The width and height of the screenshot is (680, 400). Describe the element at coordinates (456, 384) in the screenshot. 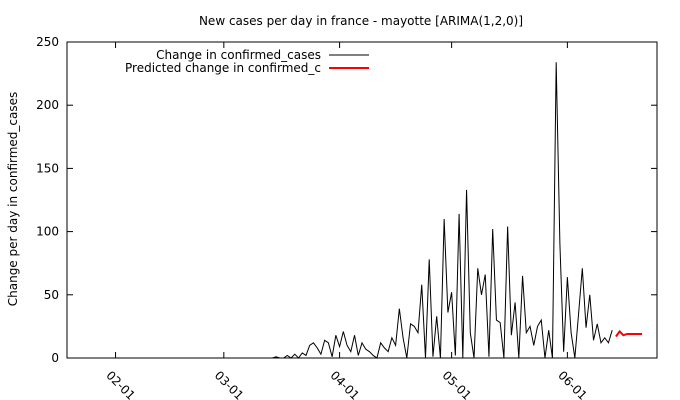

I see `x-tick-label: 05-01` at that location.